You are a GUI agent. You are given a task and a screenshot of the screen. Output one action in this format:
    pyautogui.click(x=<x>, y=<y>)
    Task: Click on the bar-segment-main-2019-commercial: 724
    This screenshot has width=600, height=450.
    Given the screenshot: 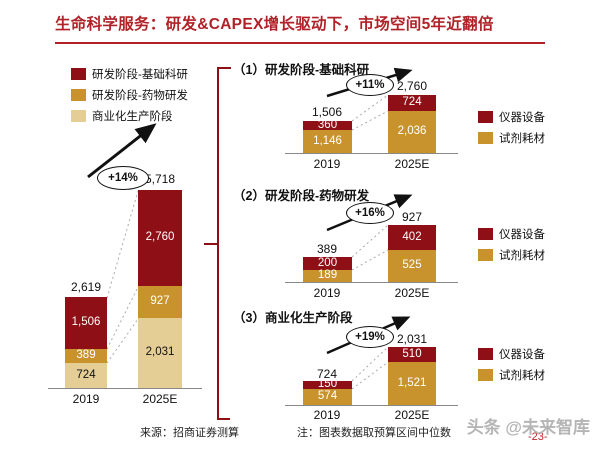 What is the action you would take?
    pyautogui.click(x=86, y=375)
    